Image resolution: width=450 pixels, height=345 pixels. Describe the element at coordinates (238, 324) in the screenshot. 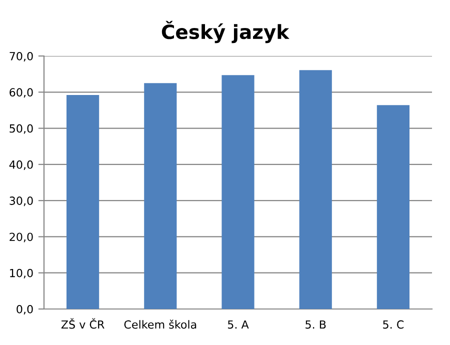

I see `x-tick-label: 5. A` at that location.